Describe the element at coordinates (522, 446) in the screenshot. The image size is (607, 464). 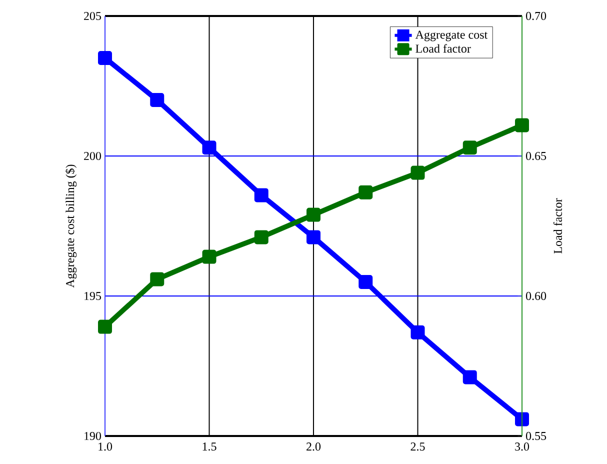
I see `x-tick-label: 3.0` at that location.